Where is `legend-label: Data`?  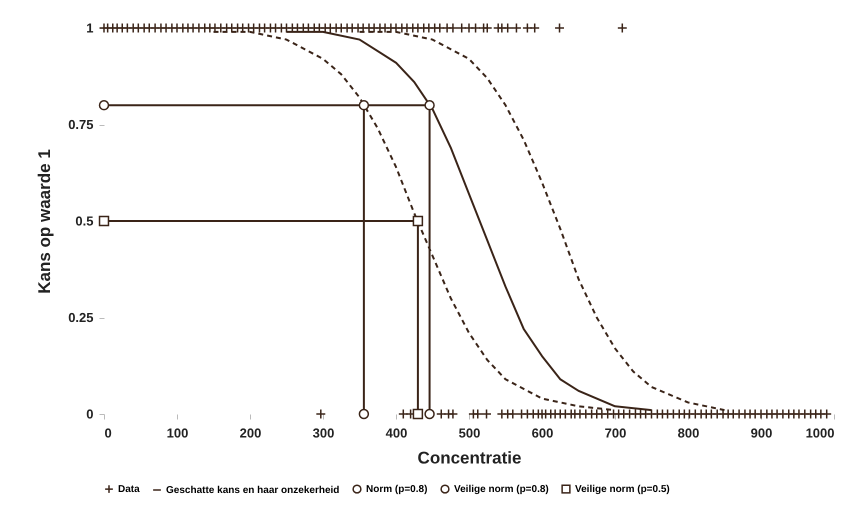 legend-label: Data is located at coordinates (129, 490).